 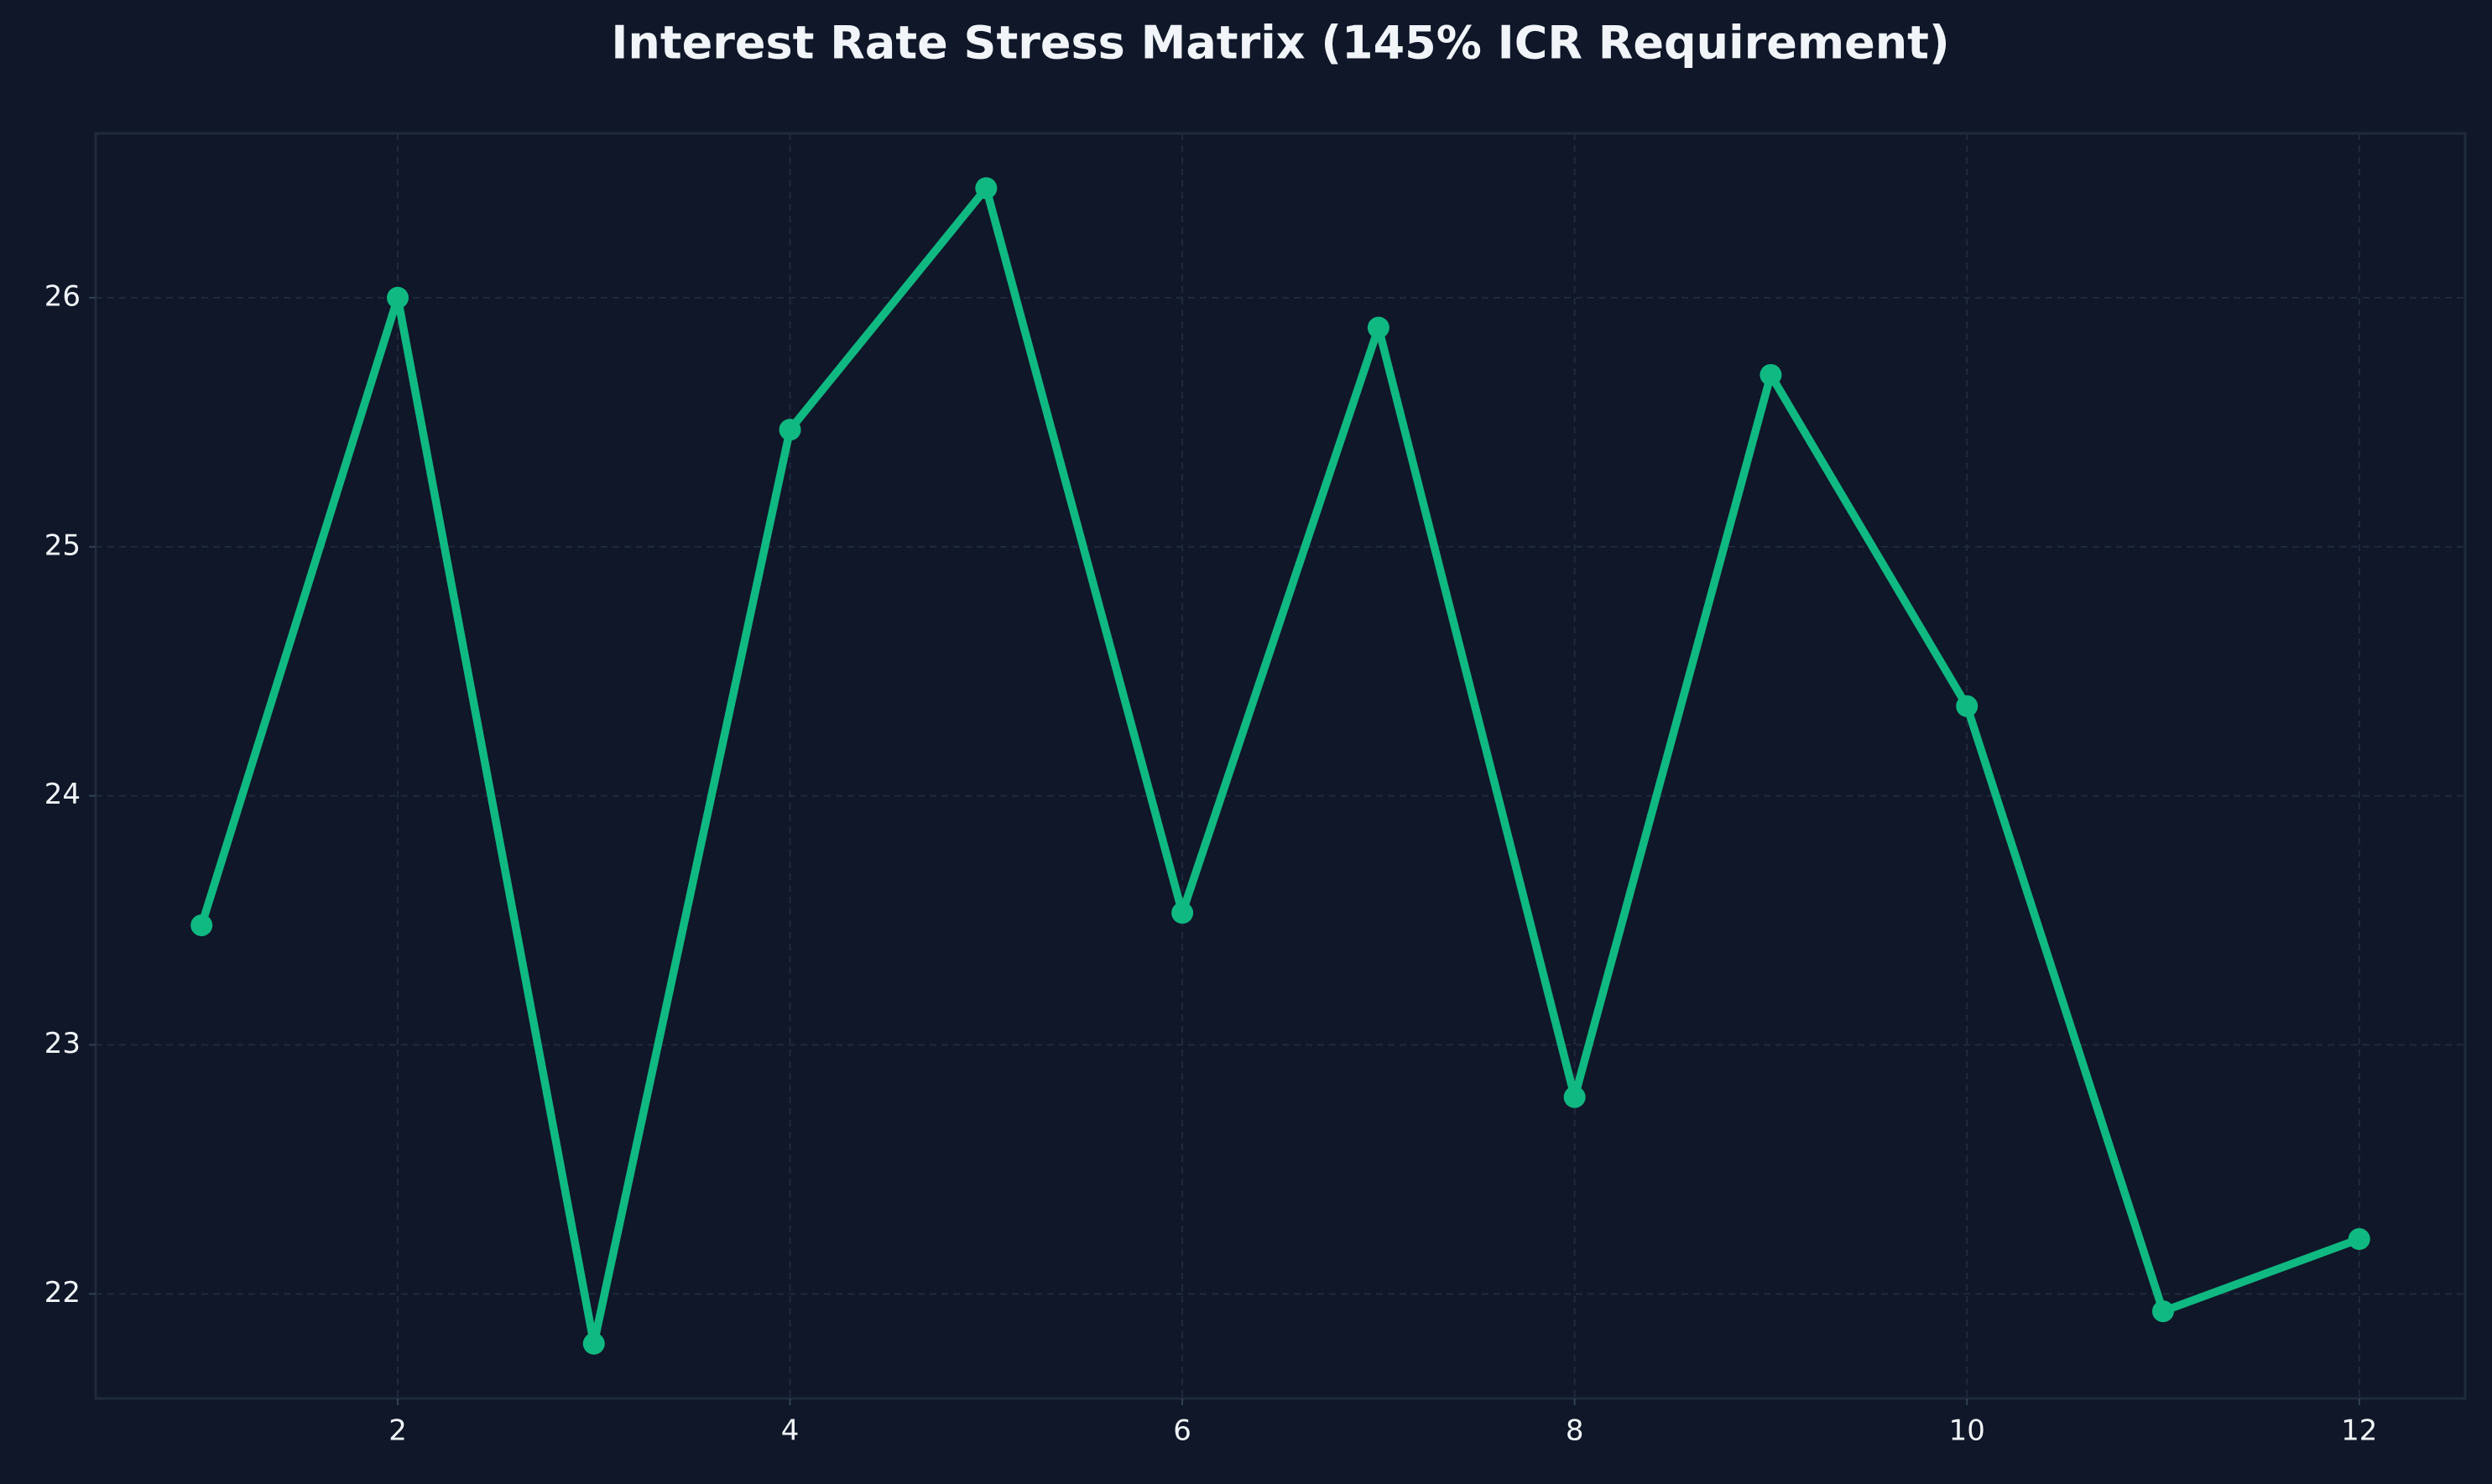 I want to click on x-tick-label: 4, so click(x=790, y=1431).